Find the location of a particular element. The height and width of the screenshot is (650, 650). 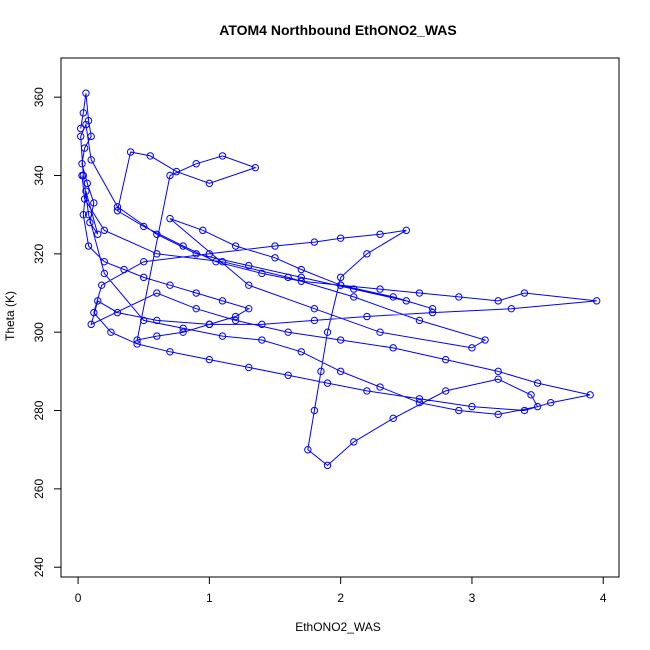

y-tick-label: 260 is located at coordinates (39, 489).